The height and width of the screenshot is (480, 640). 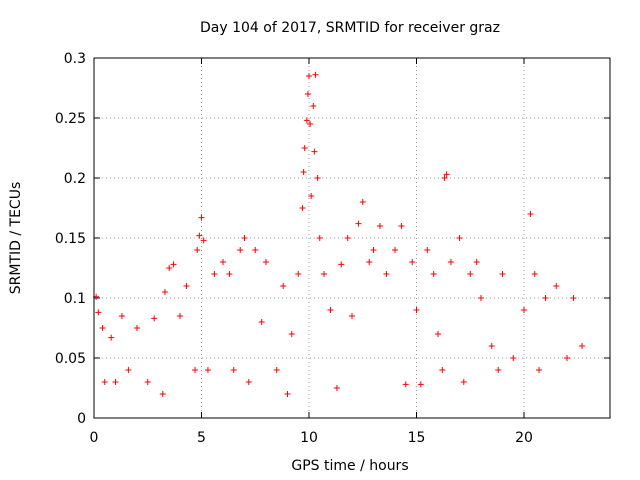 I want to click on y-tick-label: 0.25, so click(x=70, y=119).